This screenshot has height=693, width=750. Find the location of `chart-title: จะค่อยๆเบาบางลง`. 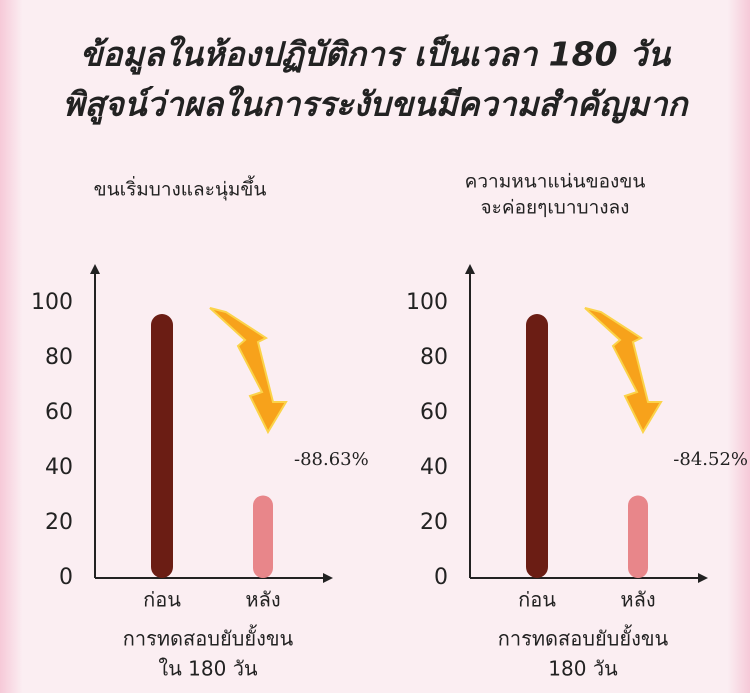

chart-title: จะค่อยๆเบาบางลง is located at coordinates (555, 208).